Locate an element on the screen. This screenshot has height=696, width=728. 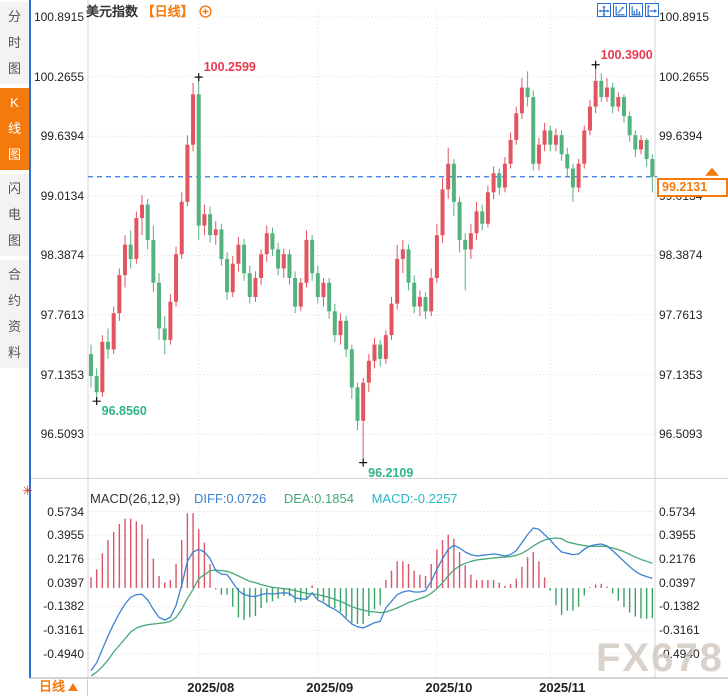
macd-hist-value: MACD:-0.2257 is located at coordinates (414, 498).